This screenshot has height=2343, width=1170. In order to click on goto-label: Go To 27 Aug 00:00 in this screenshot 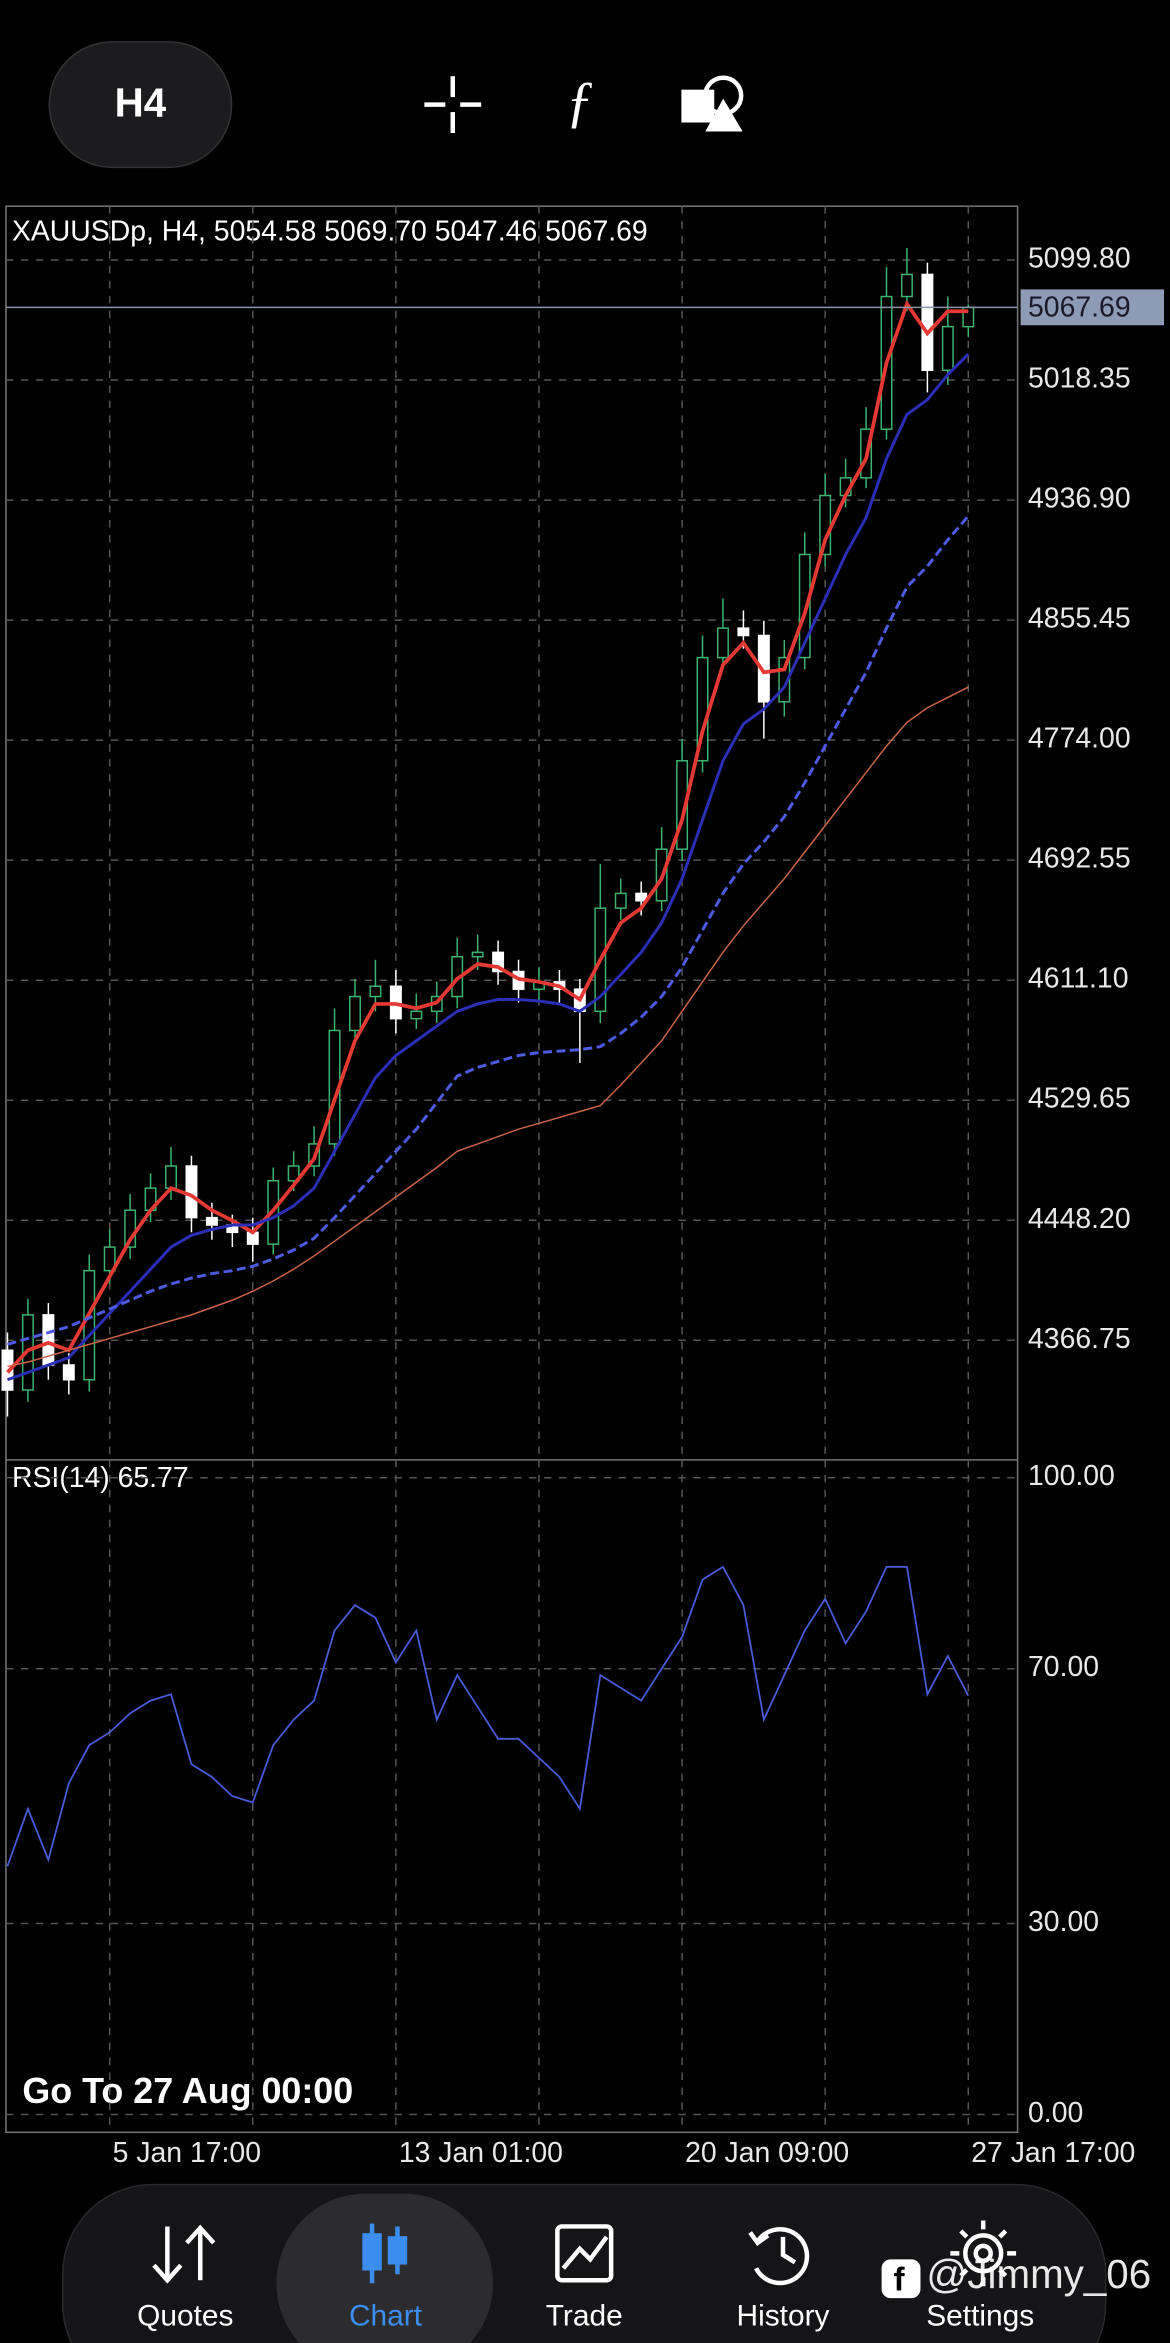, I will do `click(187, 2091)`.